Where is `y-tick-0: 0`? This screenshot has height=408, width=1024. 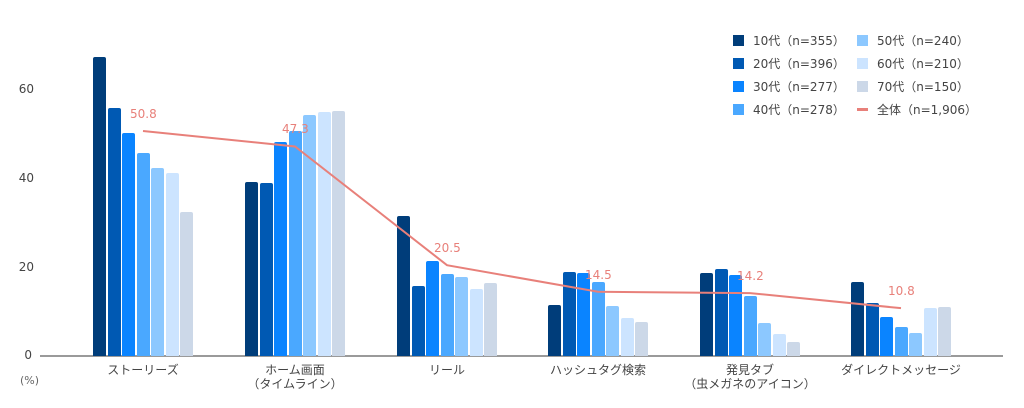
y-tick-0: 0 is located at coordinates (28, 355).